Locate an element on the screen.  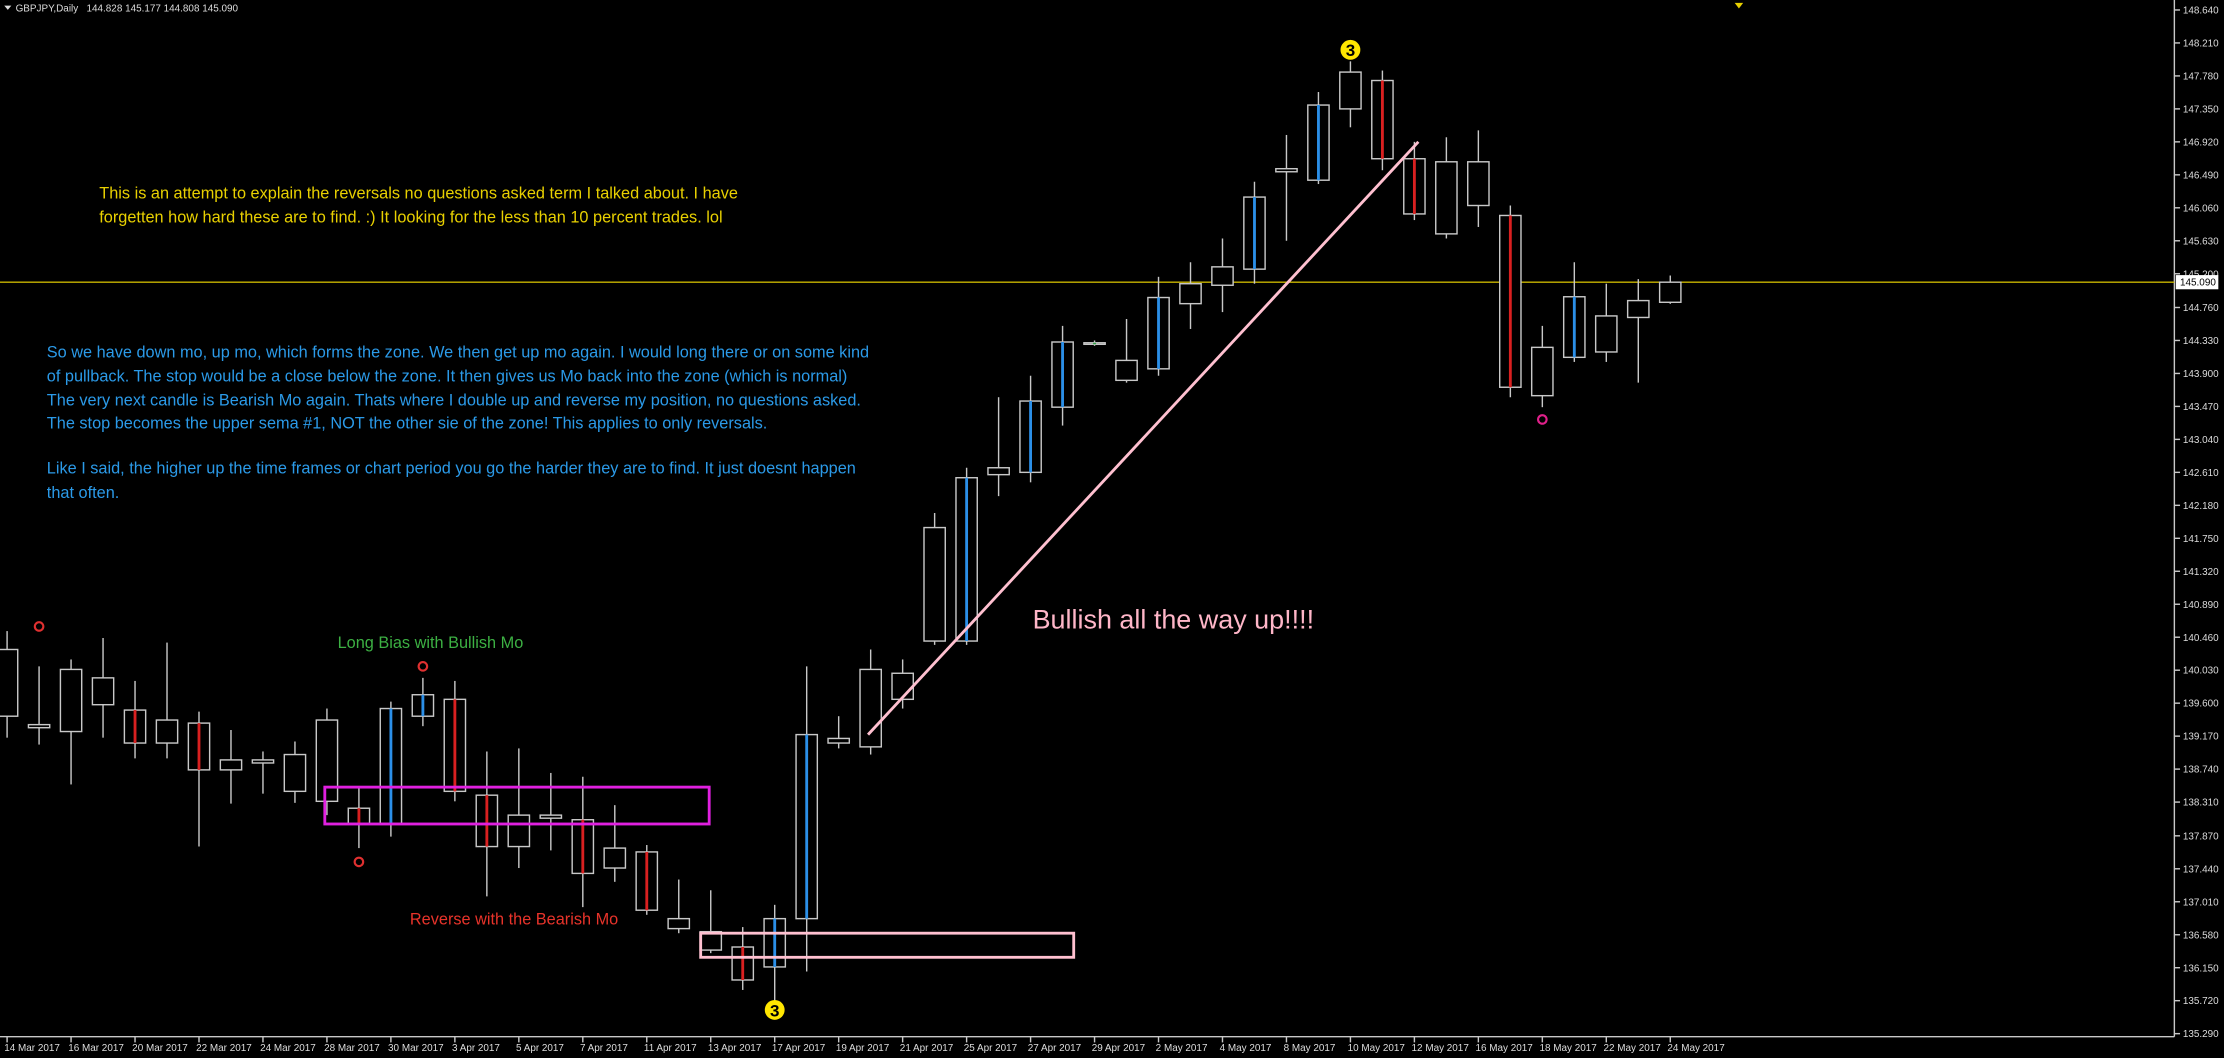
shift-marker is located at coordinates (1739, 5).